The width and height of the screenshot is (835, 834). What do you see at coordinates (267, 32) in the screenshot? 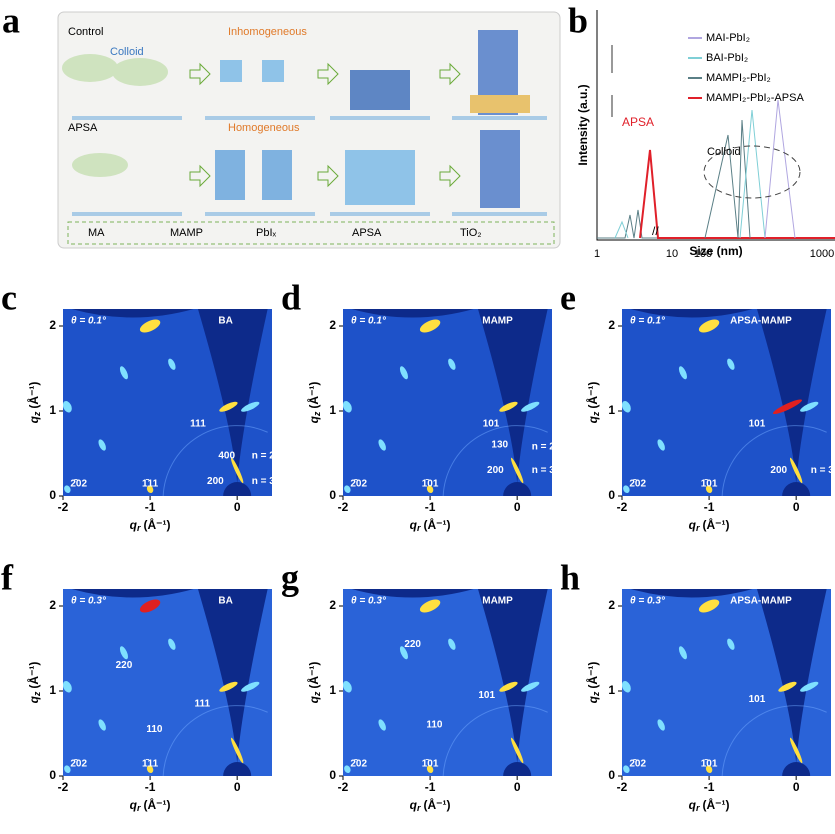
I see `label: Inhomogeneous` at bounding box center [267, 32].